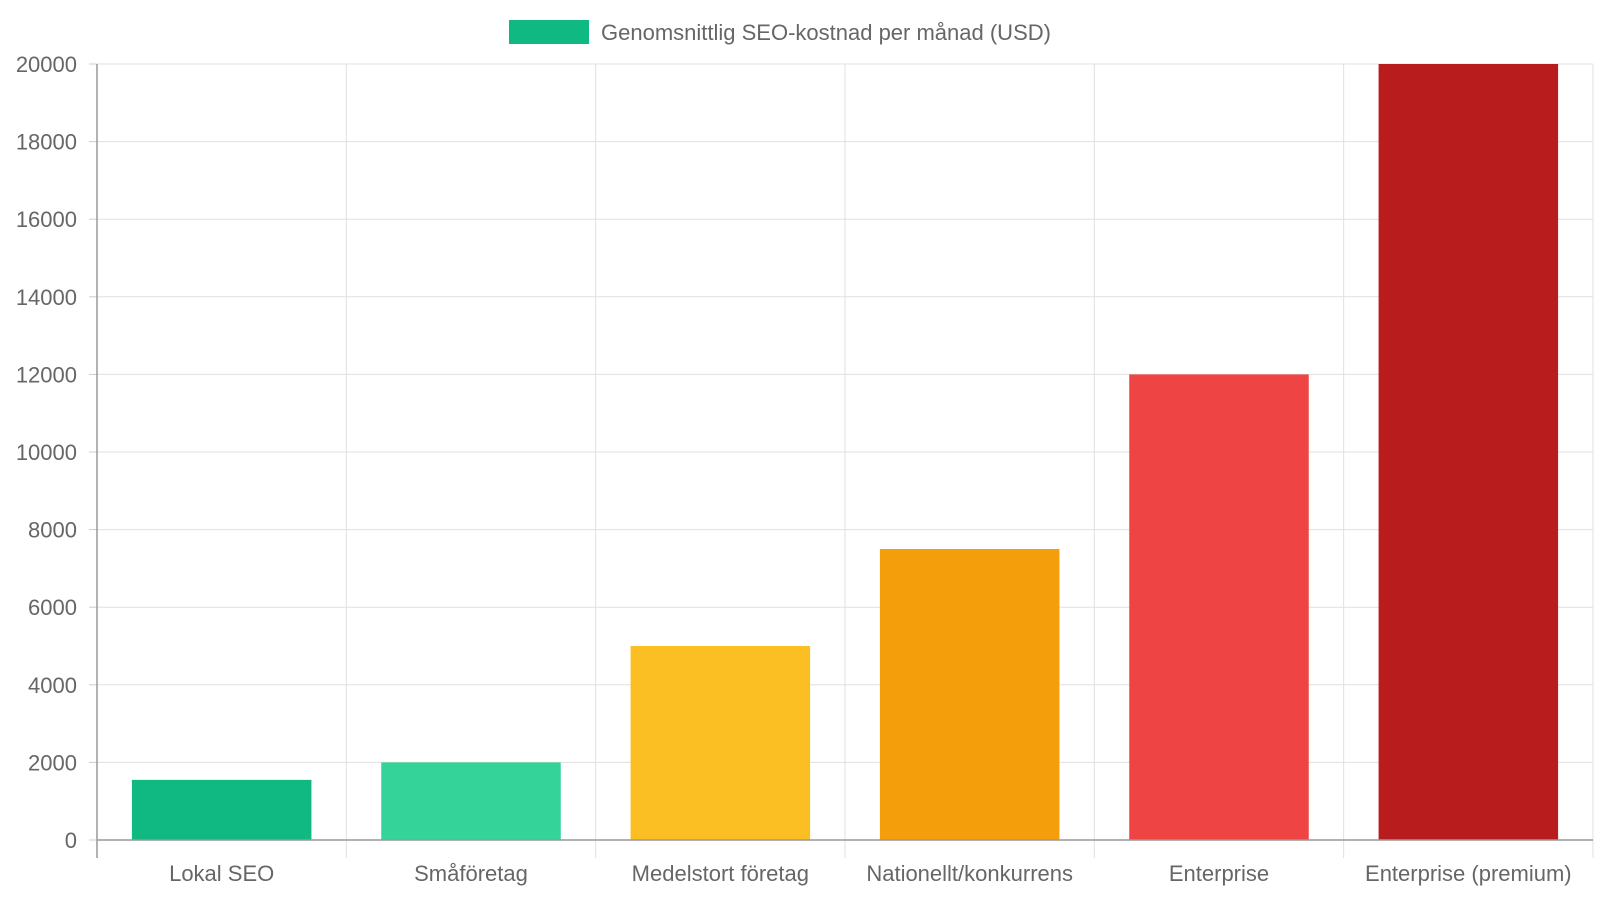 The image size is (1600, 905). Describe the element at coordinates (71, 840) in the screenshot. I see `y-tick-label: 0` at that location.